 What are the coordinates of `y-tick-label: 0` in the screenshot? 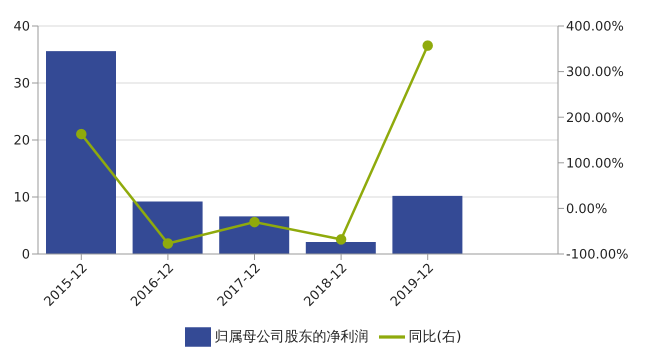 It's located at (26, 255).